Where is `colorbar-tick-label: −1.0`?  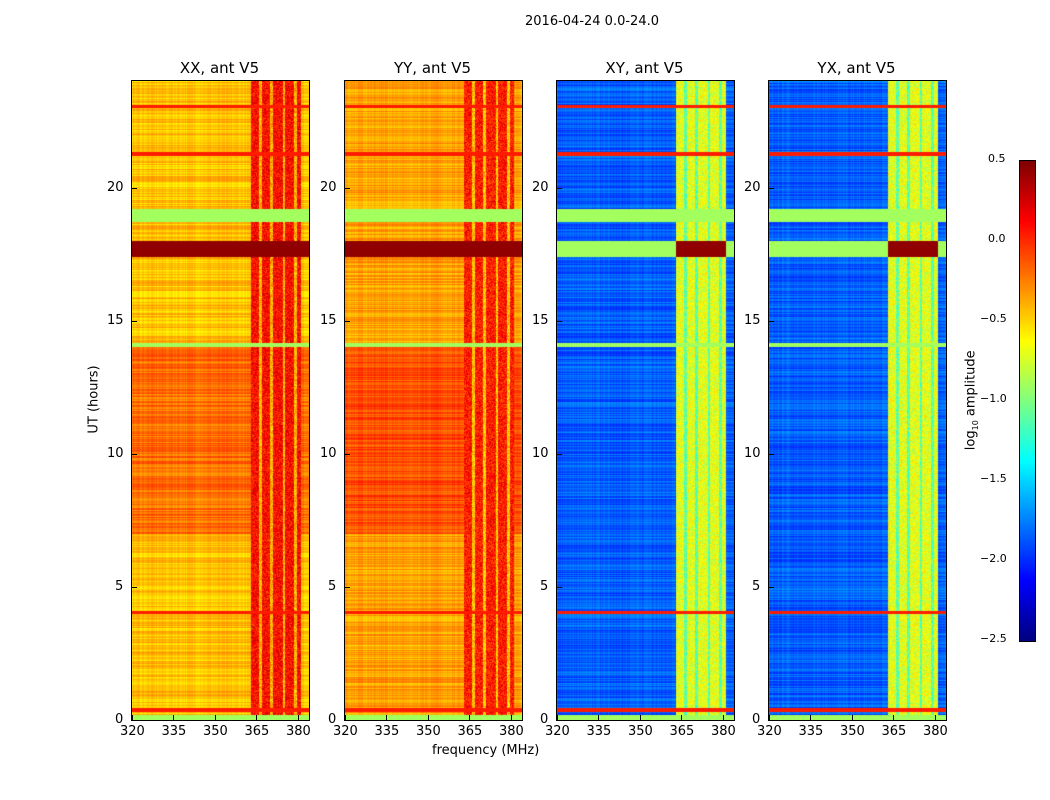 colorbar-tick-label: −1.0 is located at coordinates (993, 398).